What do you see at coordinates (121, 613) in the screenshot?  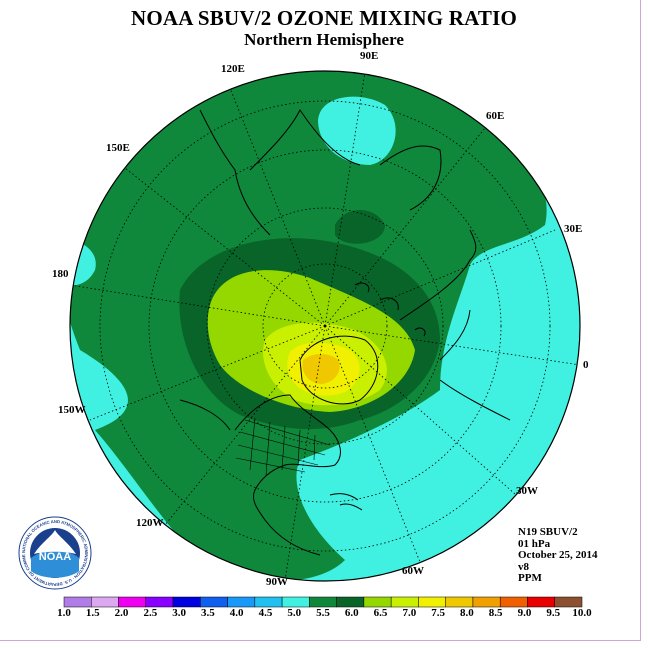 I see `color-scale-tick-label: 2.0` at bounding box center [121, 613].